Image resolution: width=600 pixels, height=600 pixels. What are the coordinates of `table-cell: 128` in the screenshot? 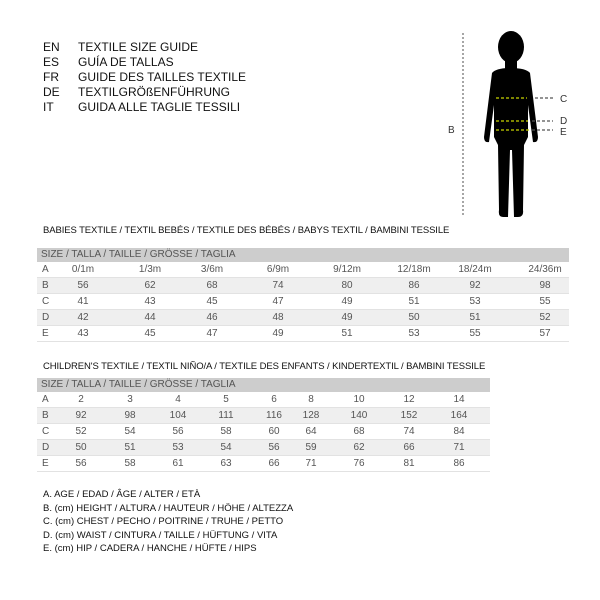 It's located at (311, 415).